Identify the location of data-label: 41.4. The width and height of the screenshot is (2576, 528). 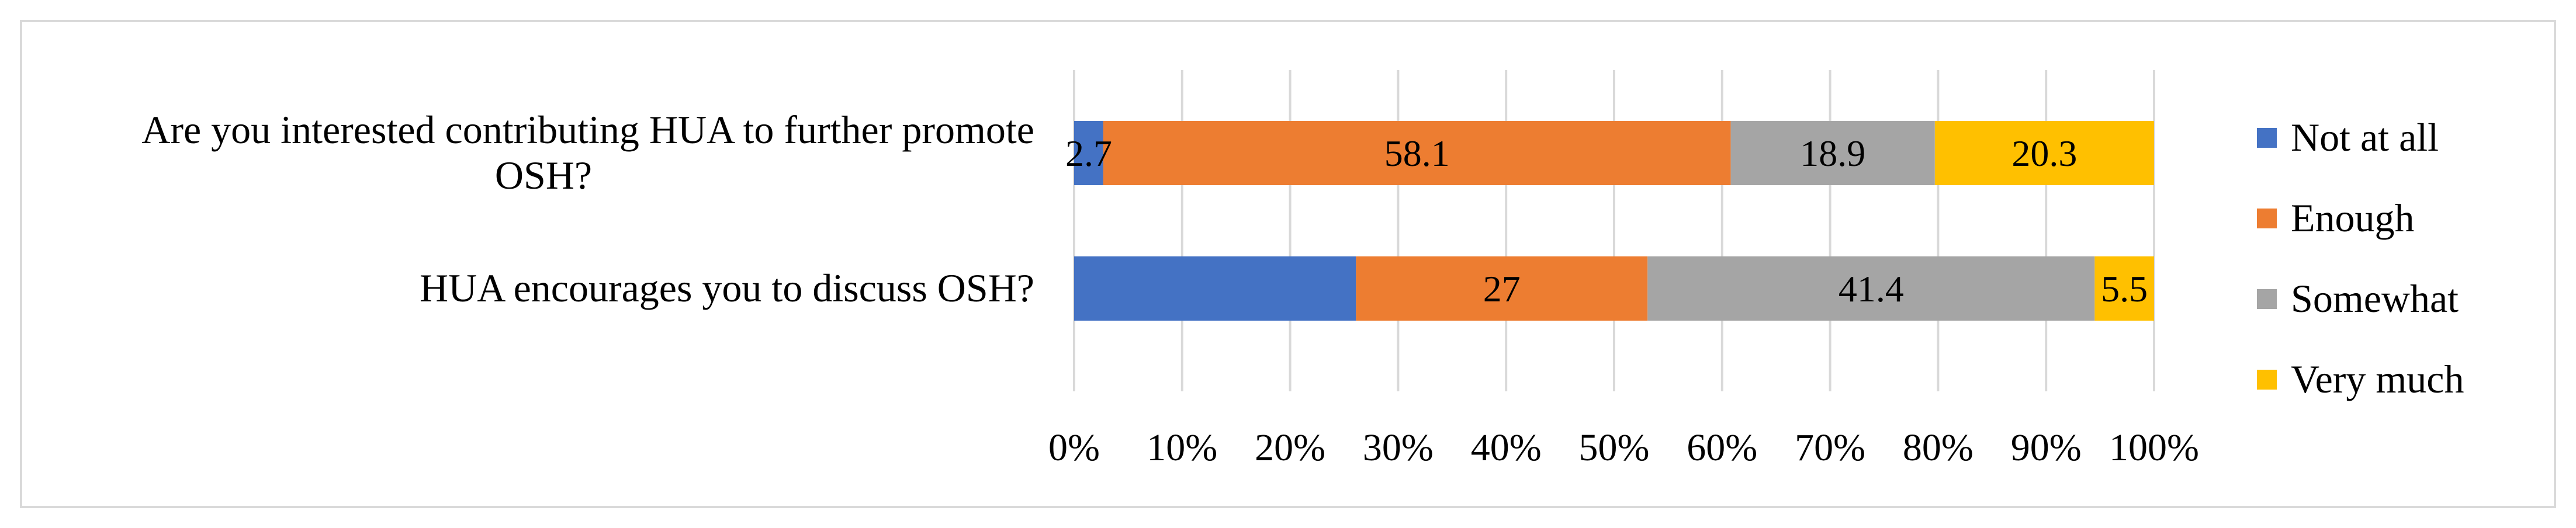
(1871, 289).